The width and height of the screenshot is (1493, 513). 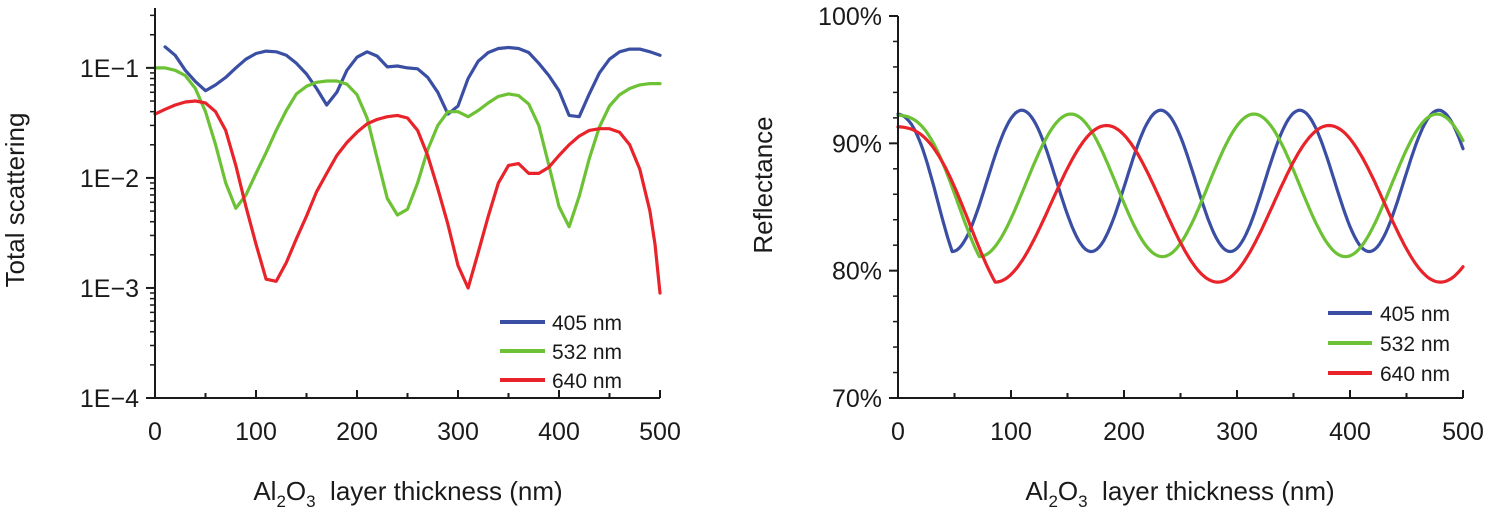 What do you see at coordinates (15, 200) in the screenshot?
I see `y-axis-label: Total scattering` at bounding box center [15, 200].